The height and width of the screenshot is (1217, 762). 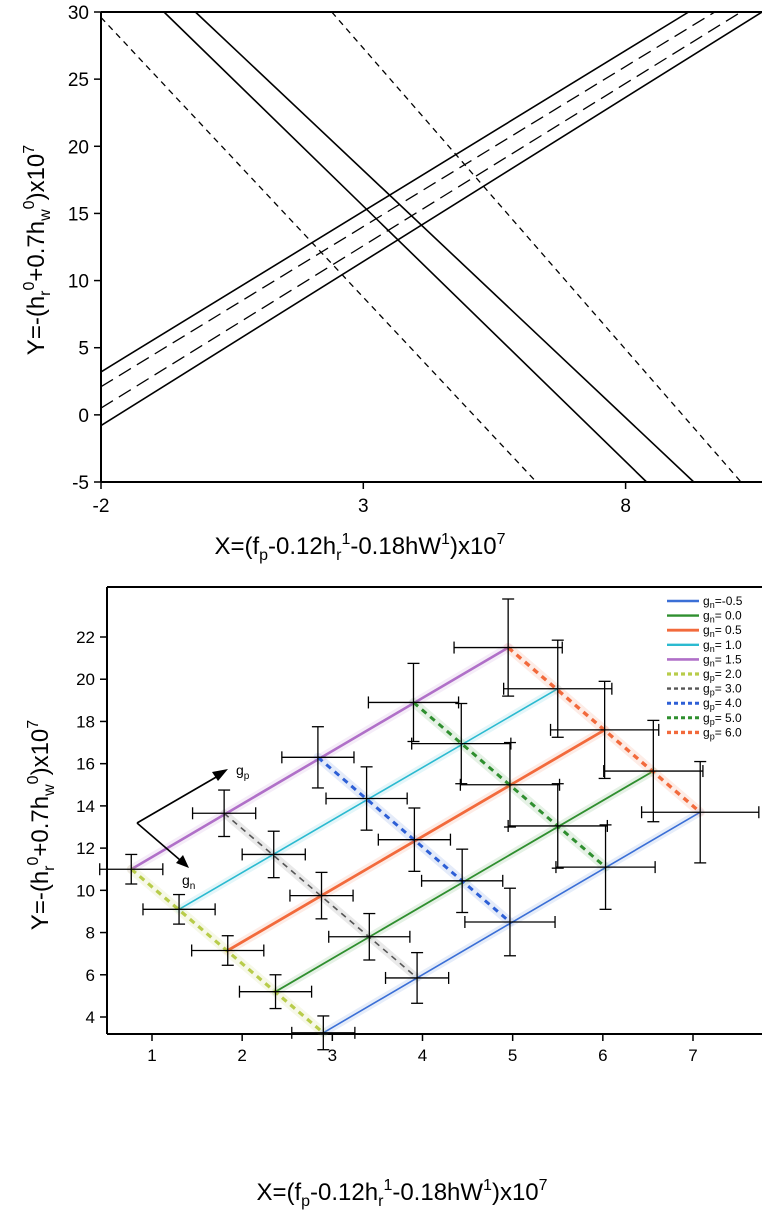 I want to click on chart-bottom-y-tick-label: 8, so click(x=90, y=933).